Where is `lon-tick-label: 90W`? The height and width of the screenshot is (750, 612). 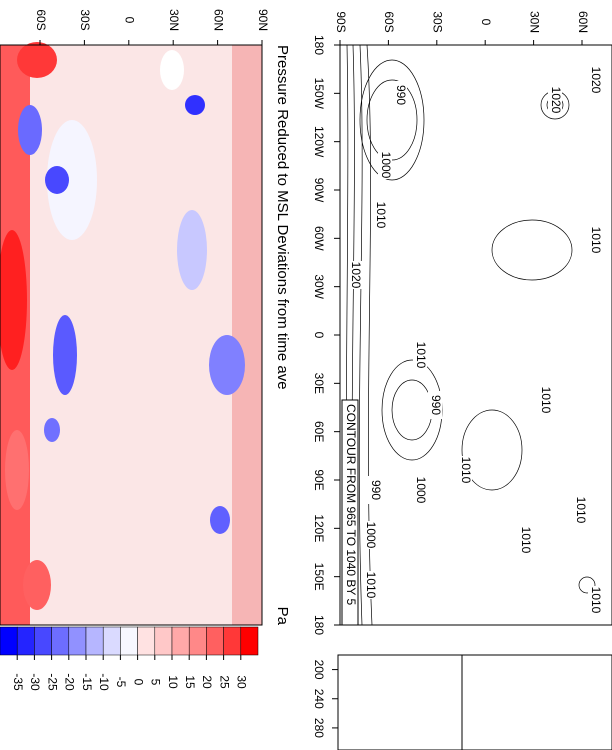
lon-tick-label: 90W is located at coordinates (319, 190).